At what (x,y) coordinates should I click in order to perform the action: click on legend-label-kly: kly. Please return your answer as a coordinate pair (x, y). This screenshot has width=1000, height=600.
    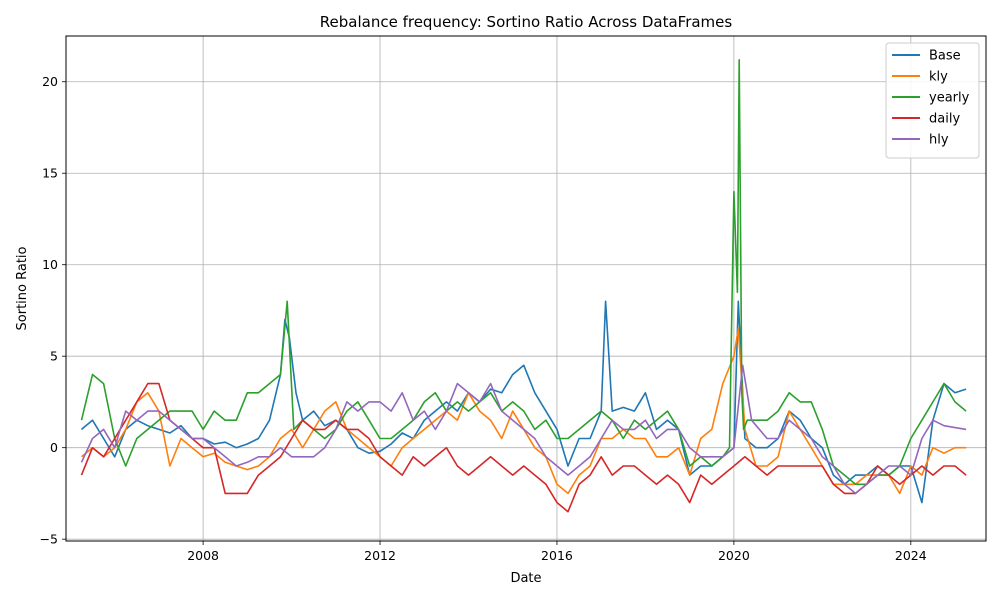
    Looking at the image, I should click on (938, 77).